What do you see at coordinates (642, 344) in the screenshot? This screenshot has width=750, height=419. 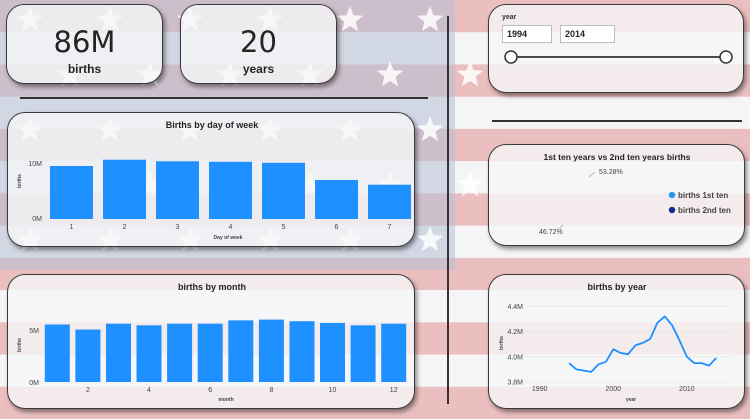 I see `series-line` at bounding box center [642, 344].